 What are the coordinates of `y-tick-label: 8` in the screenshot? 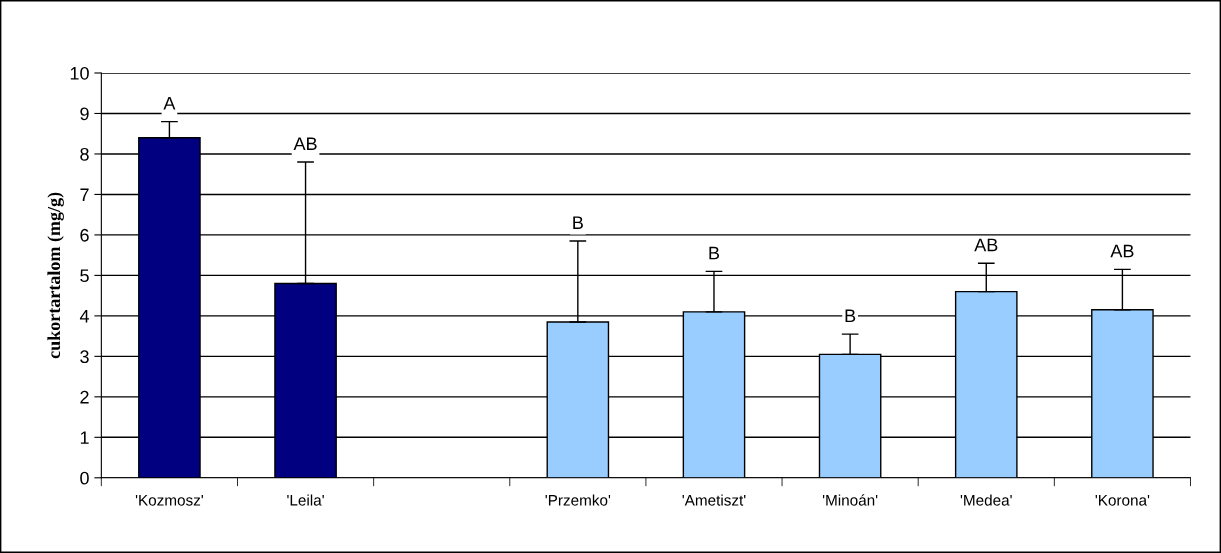 It's located at (84, 154).